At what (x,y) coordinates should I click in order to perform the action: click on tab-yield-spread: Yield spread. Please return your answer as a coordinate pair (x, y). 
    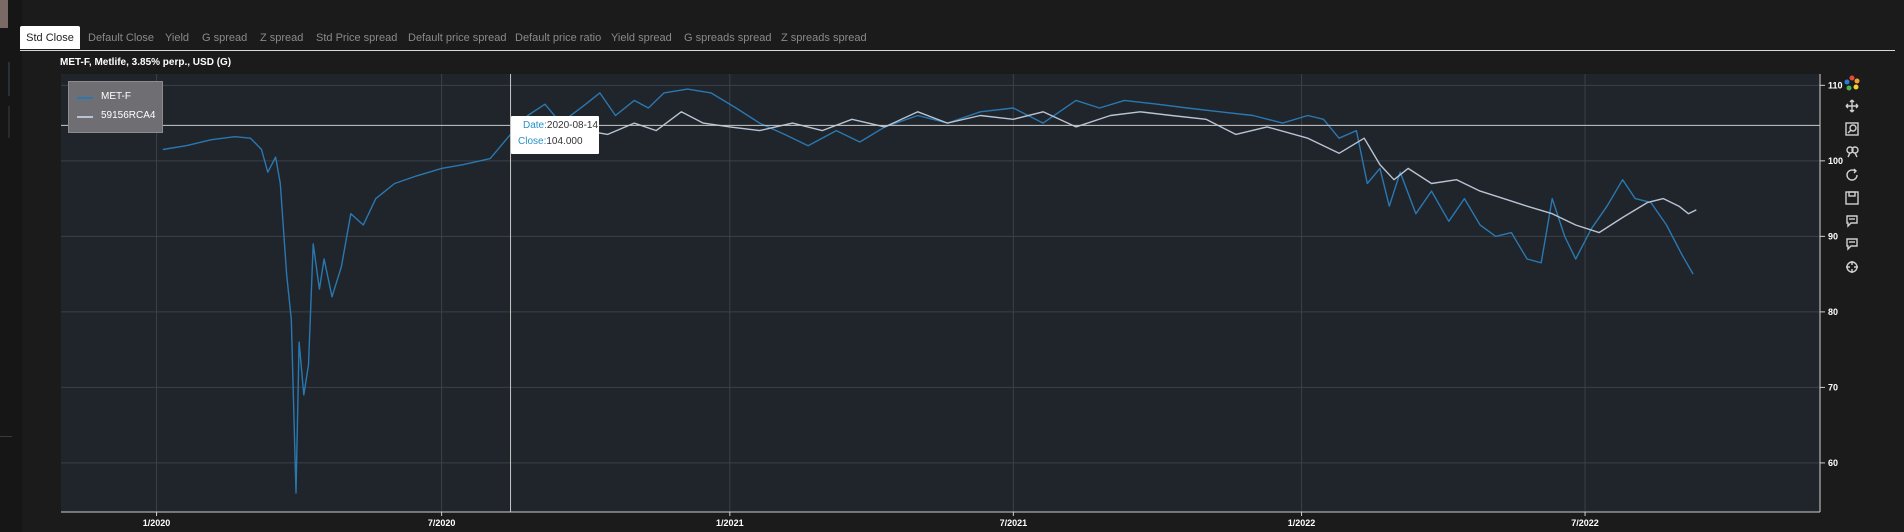
    Looking at the image, I should click on (641, 38).